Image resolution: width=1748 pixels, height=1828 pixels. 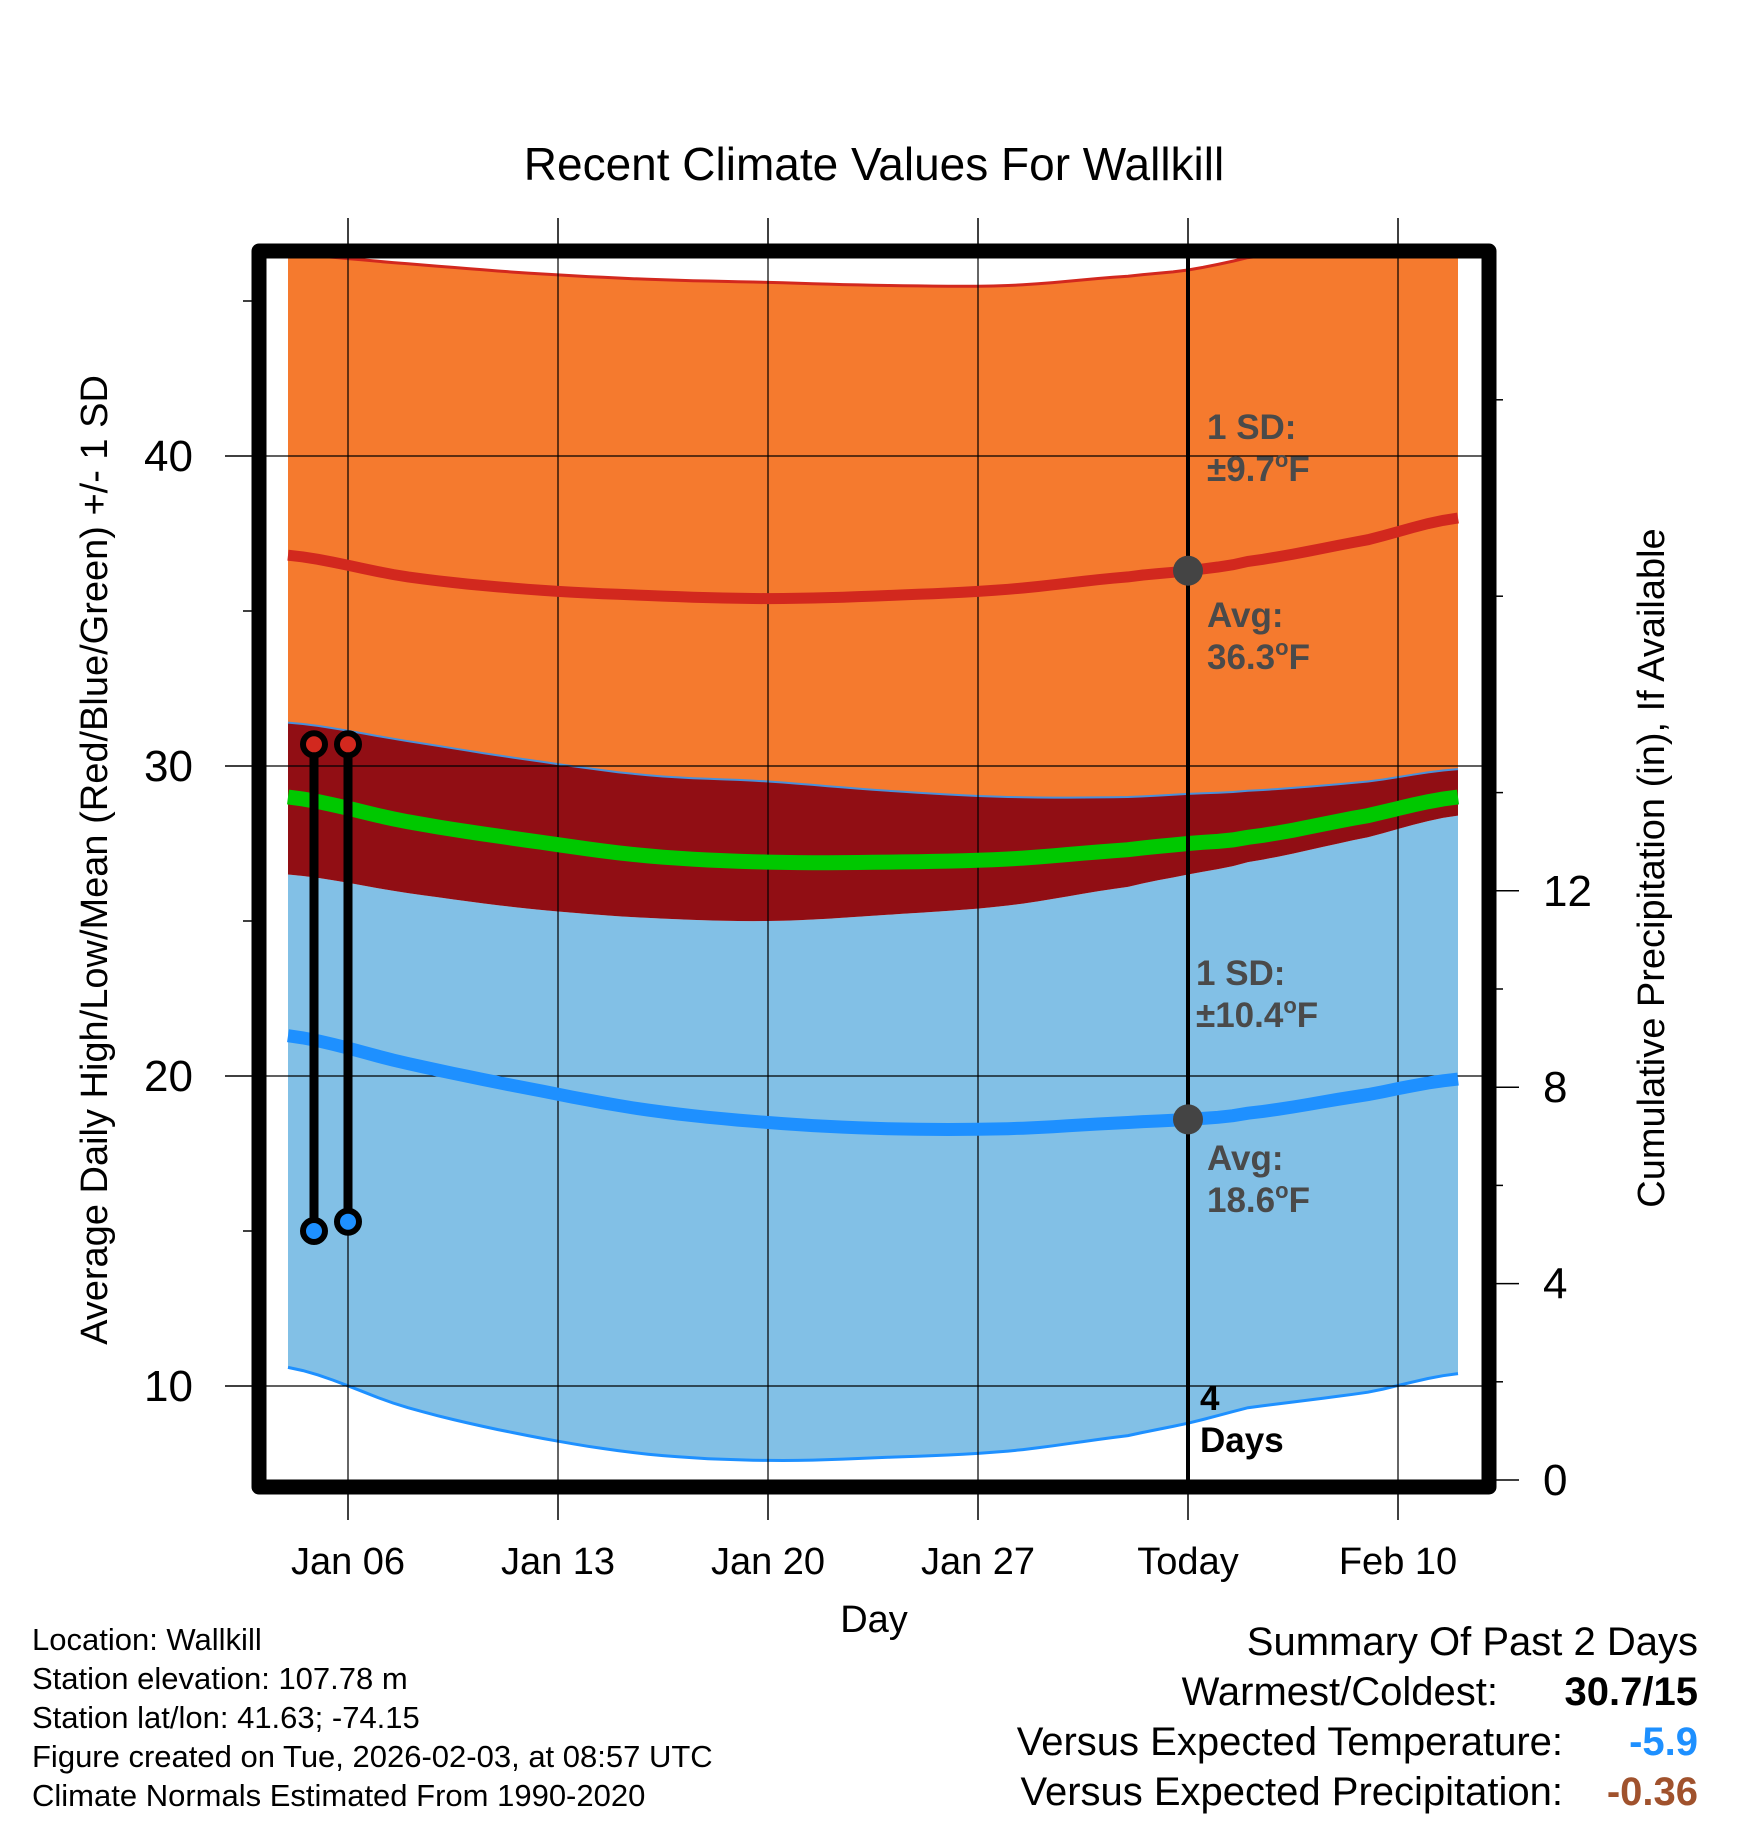 I want to click on low-sd-annotation-degree: o, so click(x=1289, y=1005).